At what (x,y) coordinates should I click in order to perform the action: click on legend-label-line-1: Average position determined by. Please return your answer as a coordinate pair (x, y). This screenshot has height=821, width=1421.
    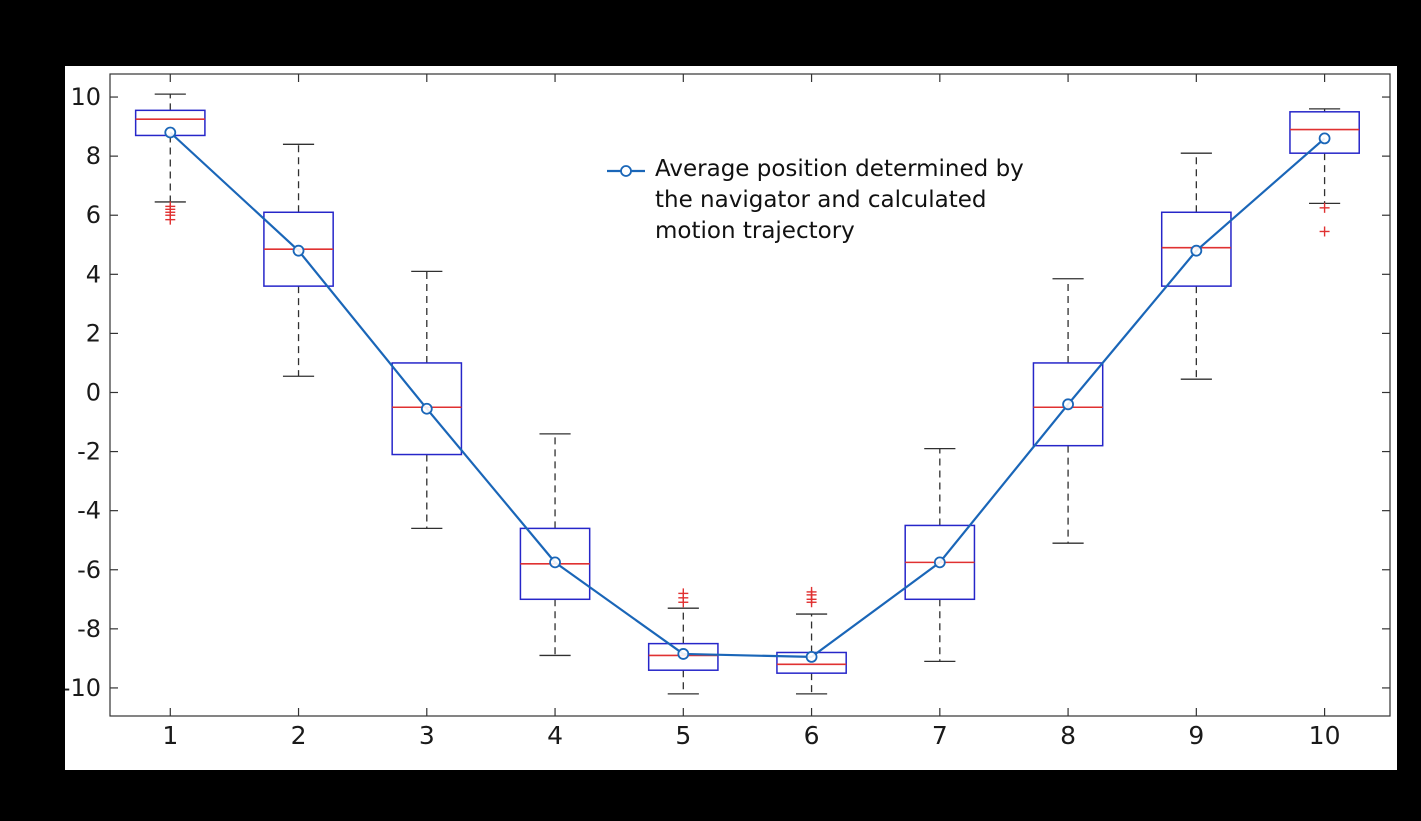
    Looking at the image, I should click on (839, 169).